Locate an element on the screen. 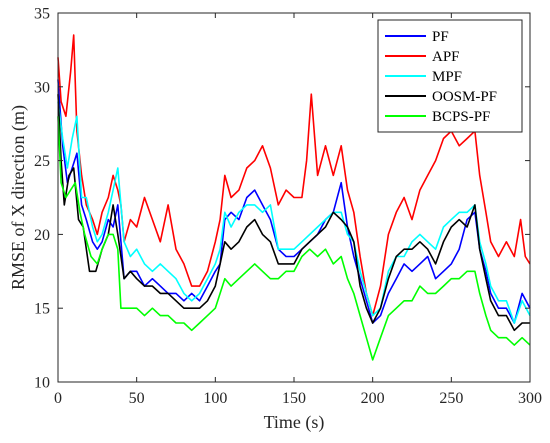 This screenshot has height=443, width=550. x-tick-label: 0 is located at coordinates (58, 398).